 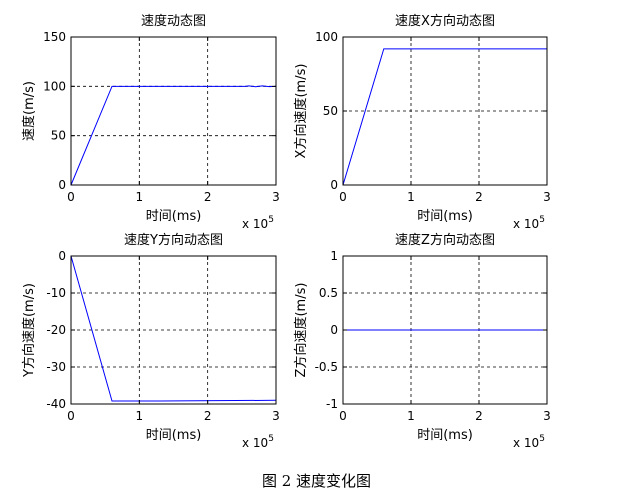 What do you see at coordinates (56, 293) in the screenshot?
I see `y-tick-label: -10` at bounding box center [56, 293].